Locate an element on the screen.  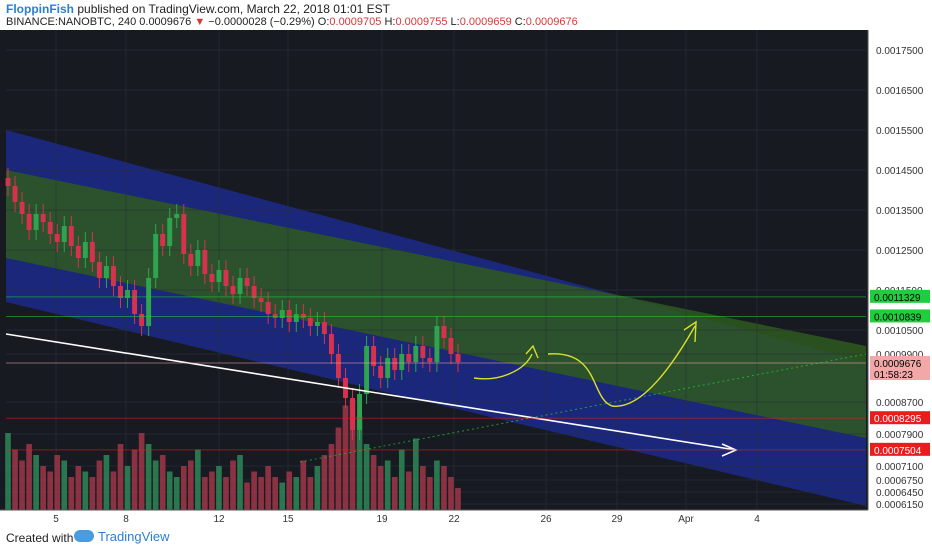
symbol-label: BINANCE:NANOBTC, 240 is located at coordinates (71, 22).